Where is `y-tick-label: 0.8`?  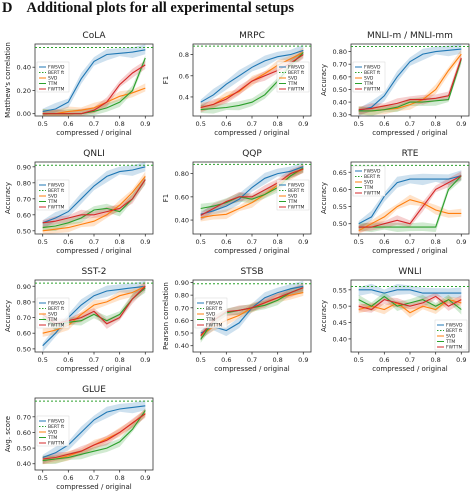
y-tick-label: 0.8 is located at coordinates (184, 55).